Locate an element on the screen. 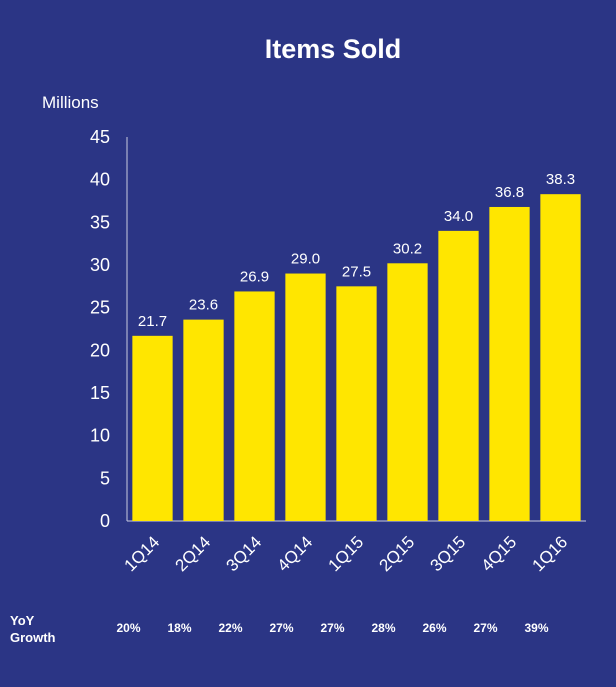 This screenshot has height=687, width=616. chart-title: Items Sold is located at coordinates (333, 49).